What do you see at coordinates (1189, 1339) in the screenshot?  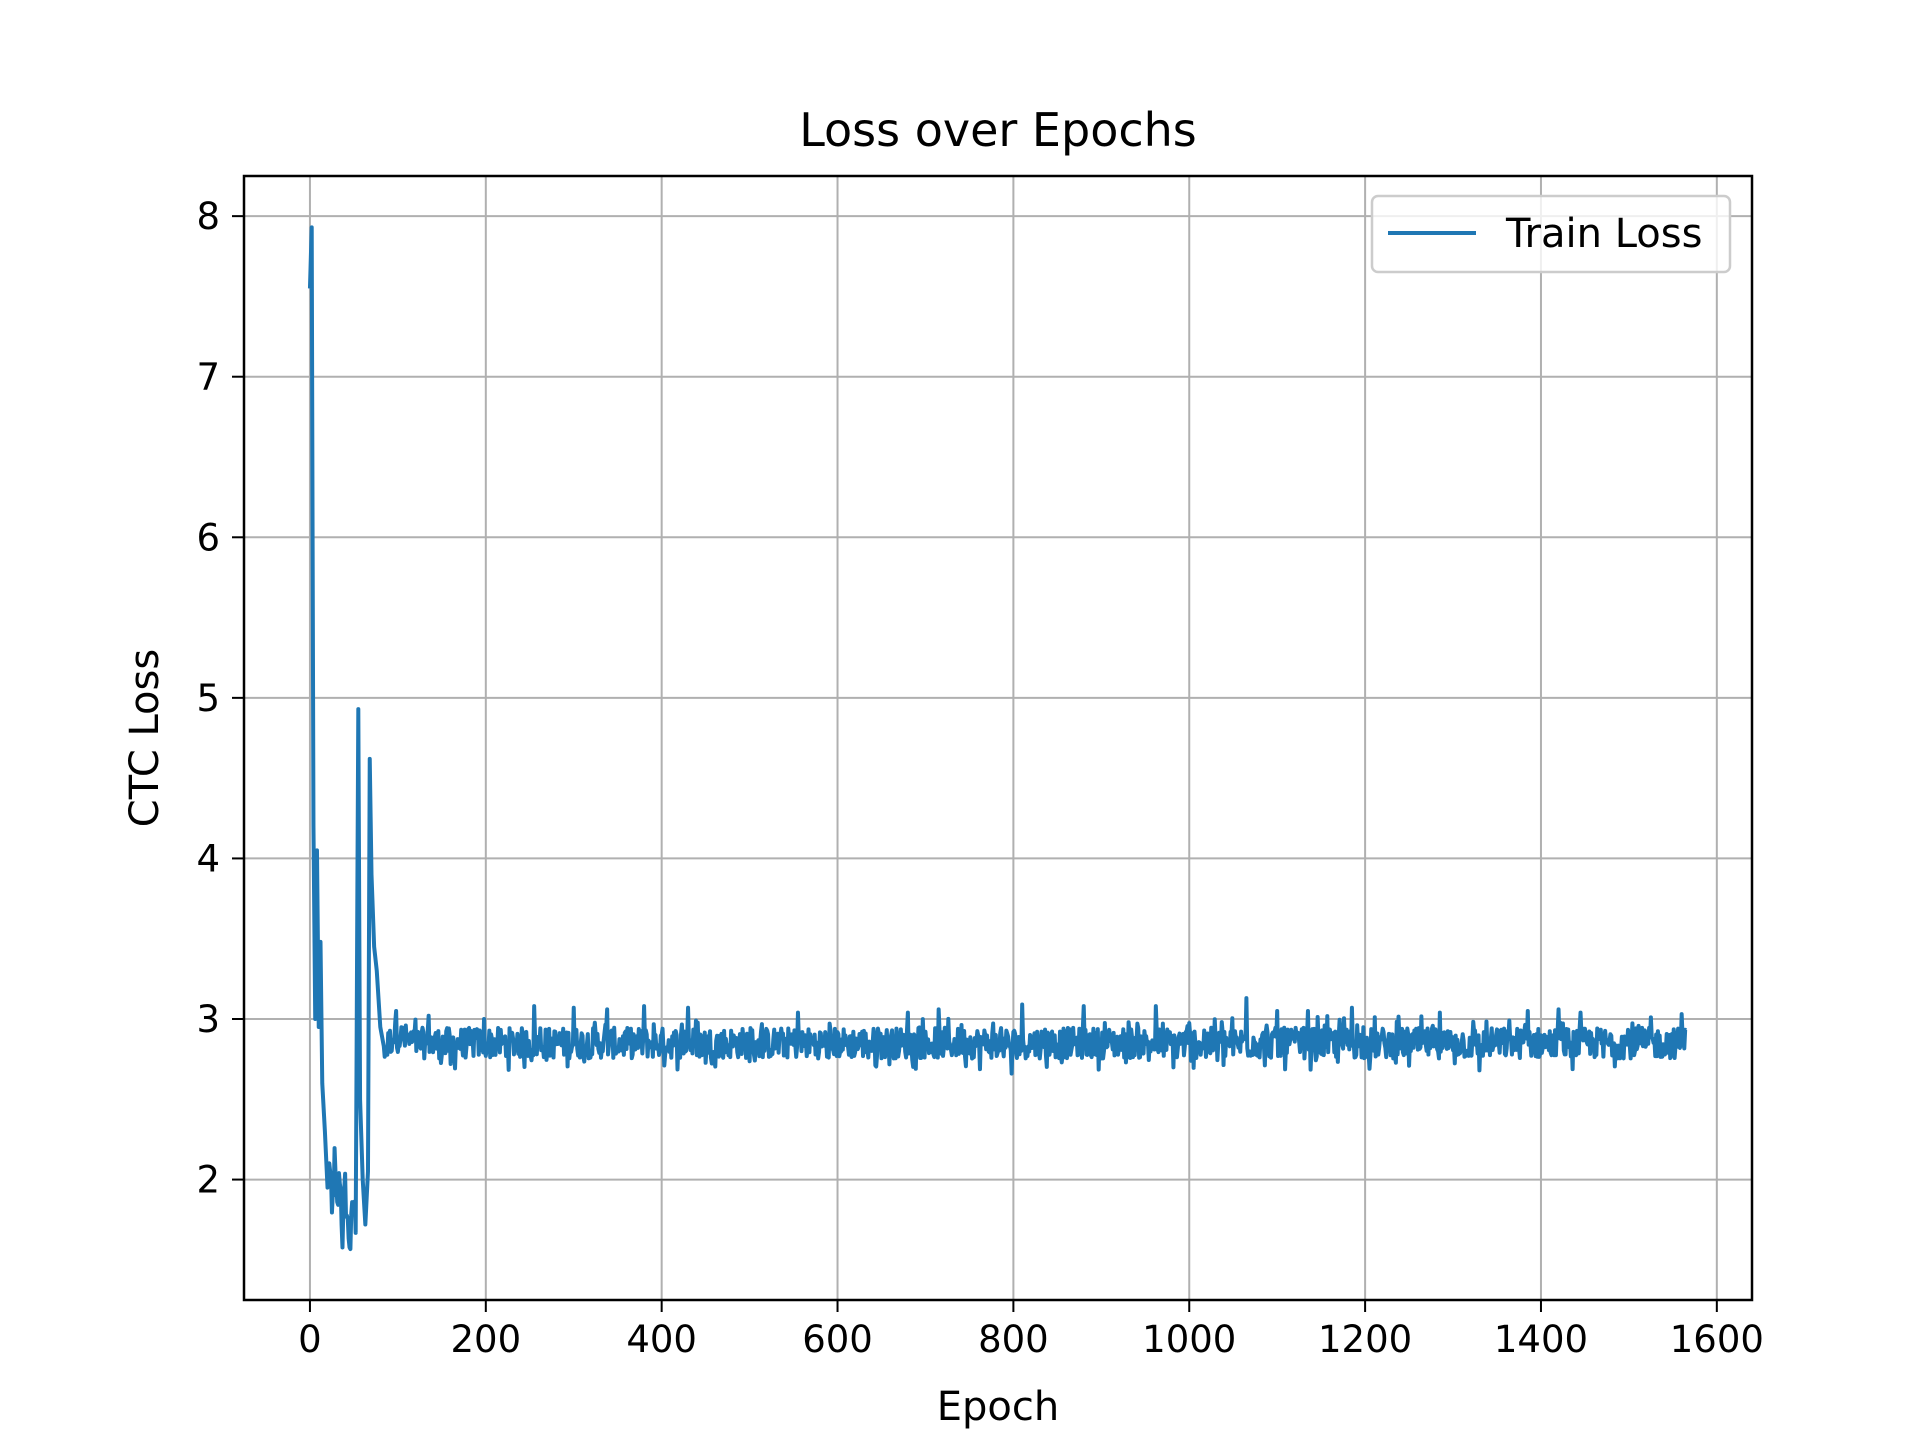 I see `x-tick-label: 1000` at bounding box center [1189, 1339].